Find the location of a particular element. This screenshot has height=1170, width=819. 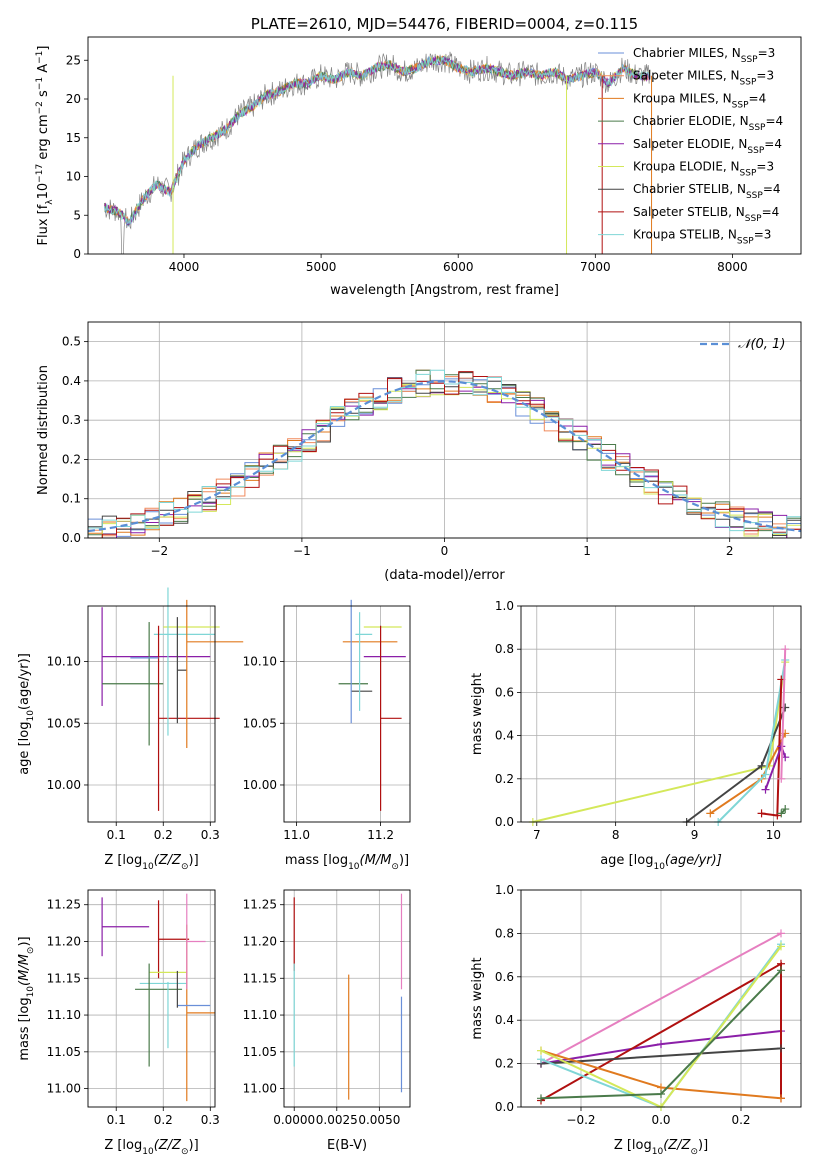

y-tick-label: 10 is located at coordinates (73, 177).